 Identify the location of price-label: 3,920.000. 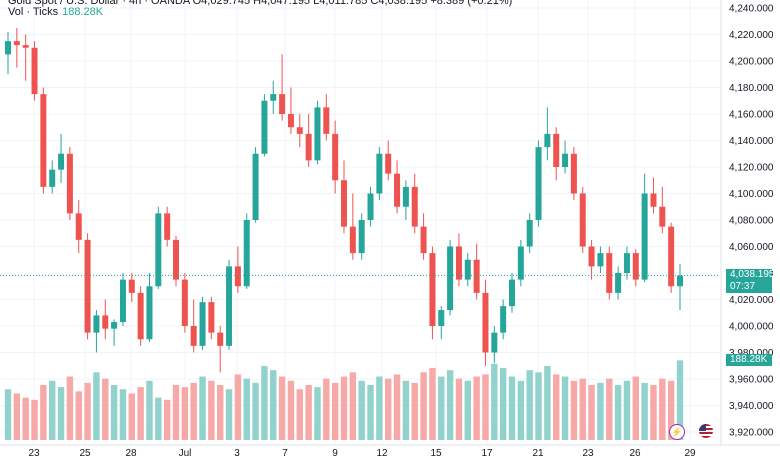
(751, 433).